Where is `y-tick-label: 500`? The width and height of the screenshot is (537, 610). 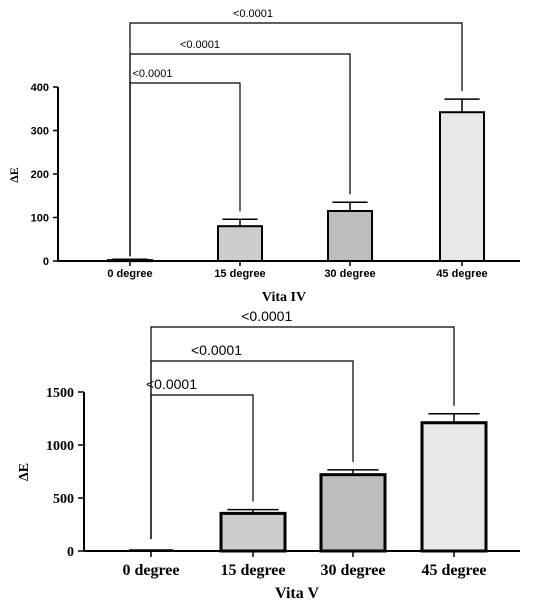
y-tick-label: 500 is located at coordinates (63, 499).